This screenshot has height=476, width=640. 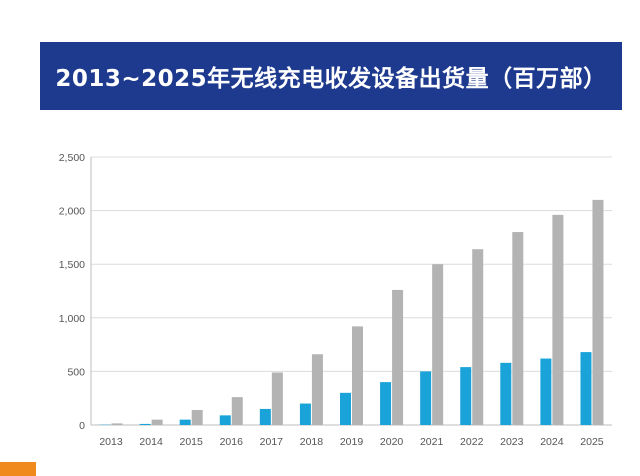 What do you see at coordinates (72, 265) in the screenshot?
I see `y-tick-label: 1,500` at bounding box center [72, 265].